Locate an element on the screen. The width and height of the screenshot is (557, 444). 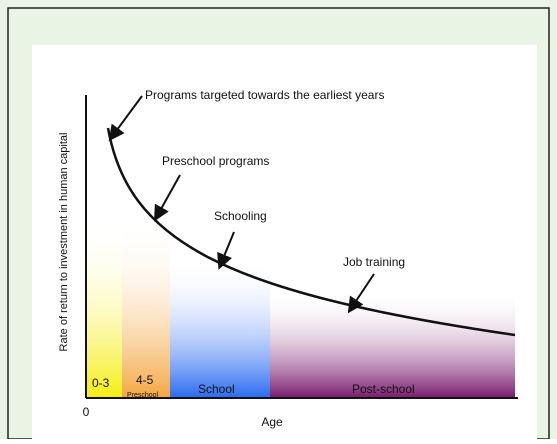
stage-sublabel: Preschool is located at coordinates (143, 395).